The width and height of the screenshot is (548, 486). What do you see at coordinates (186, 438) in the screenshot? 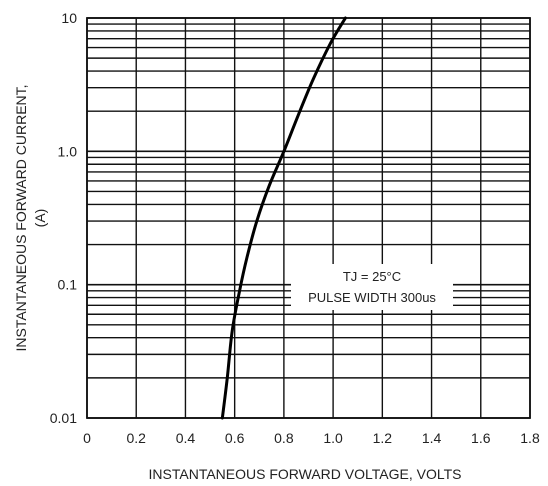
I see `x-tick-label: 0.4` at bounding box center [186, 438].